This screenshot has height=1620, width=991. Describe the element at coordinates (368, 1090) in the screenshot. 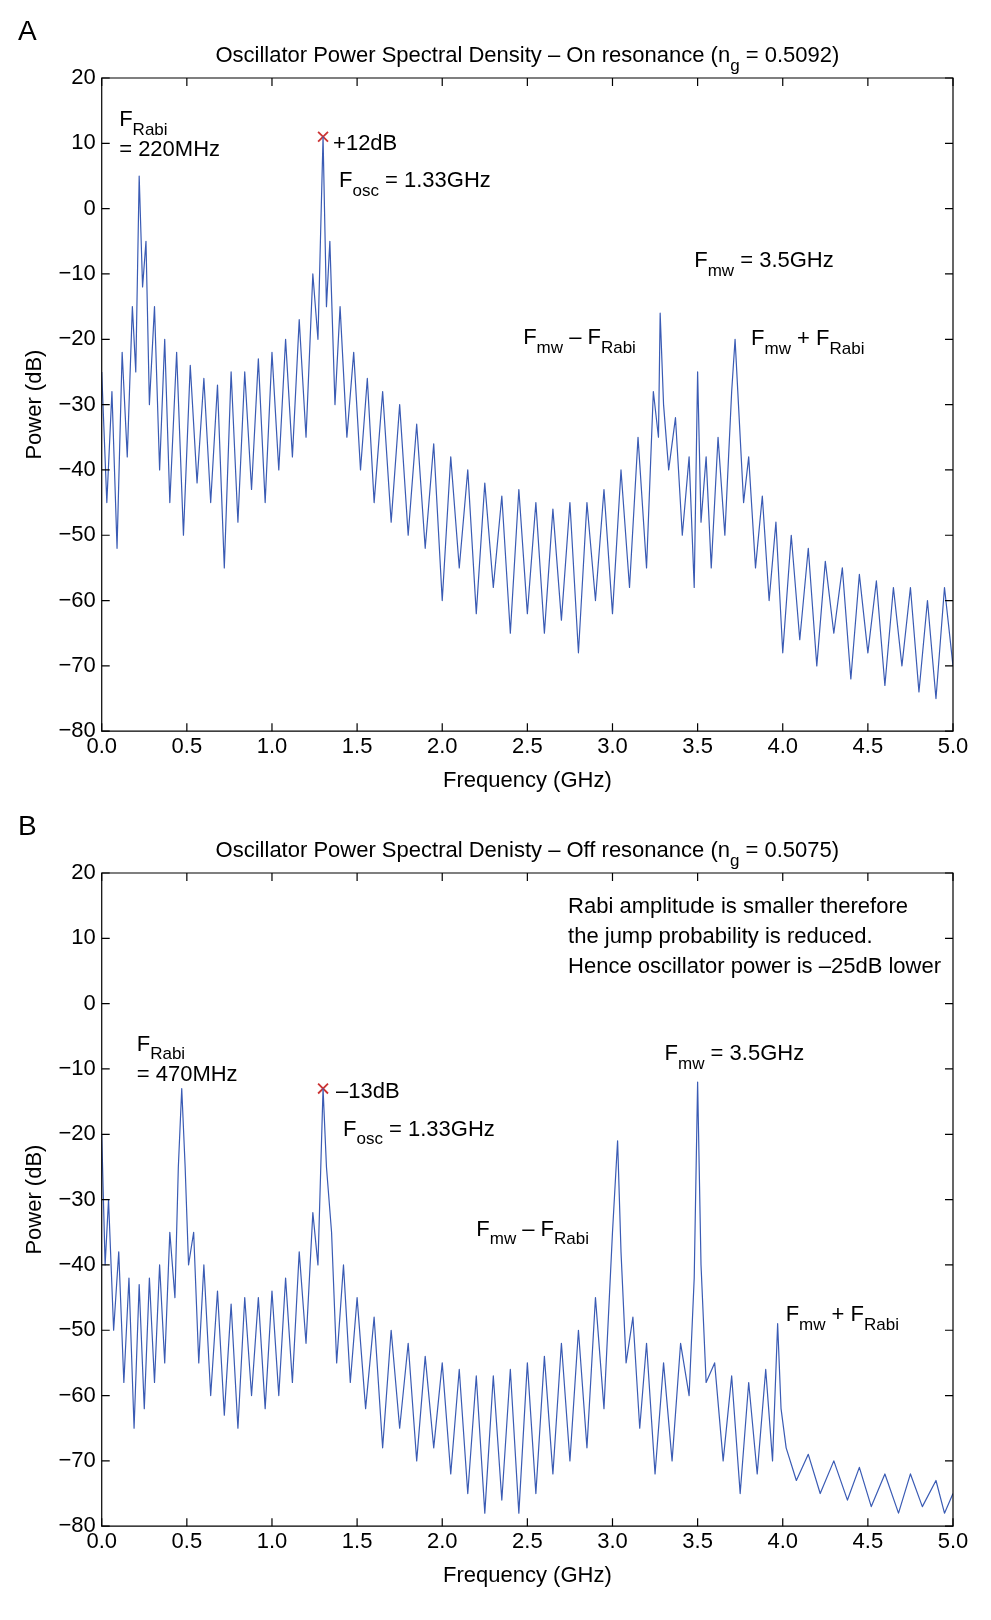

I see `annotation: –13dB` at that location.